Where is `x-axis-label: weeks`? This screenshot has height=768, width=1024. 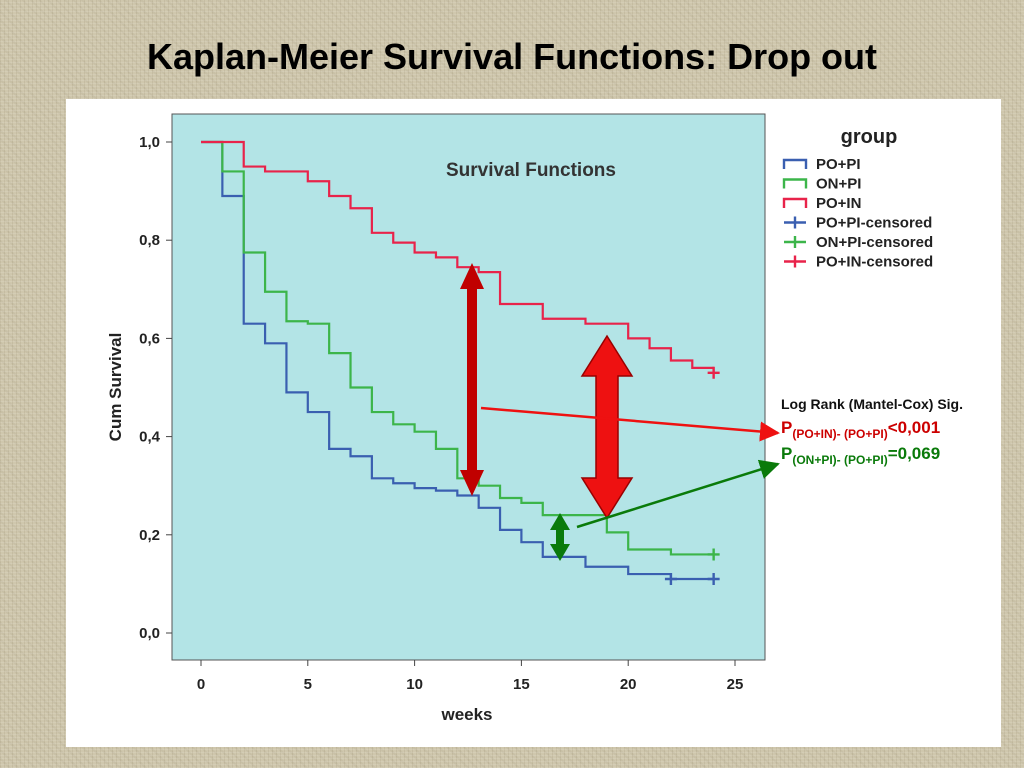
x-axis-label: weeks is located at coordinates (466, 714).